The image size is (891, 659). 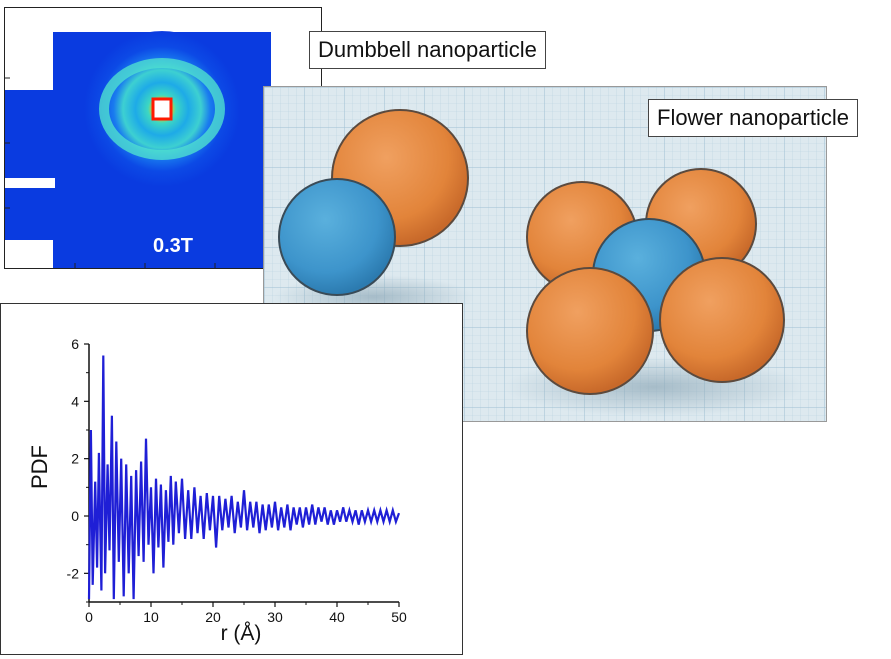 I want to click on x-axis-label: r (Å), so click(x=241, y=633).